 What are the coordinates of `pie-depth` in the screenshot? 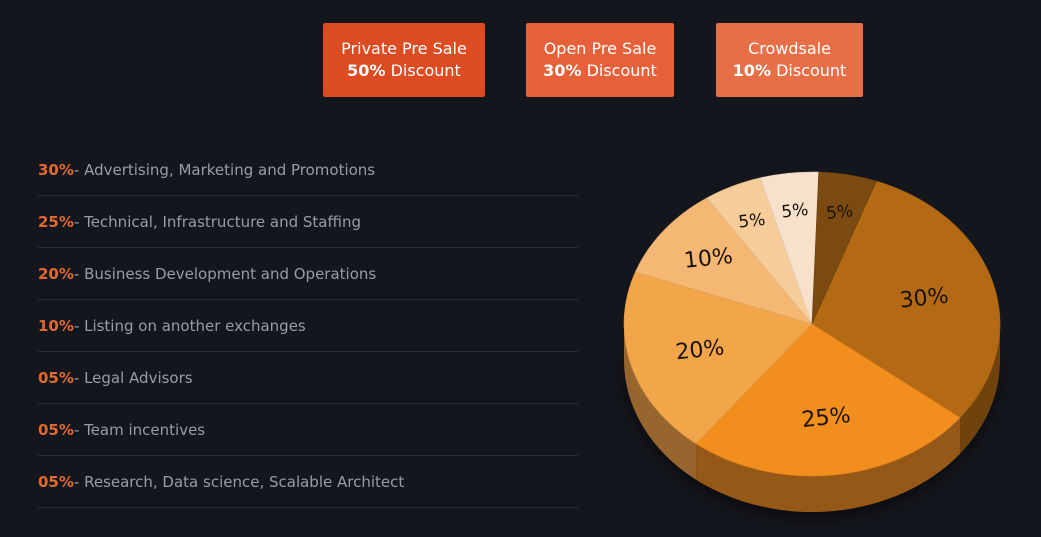 It's located at (812, 418).